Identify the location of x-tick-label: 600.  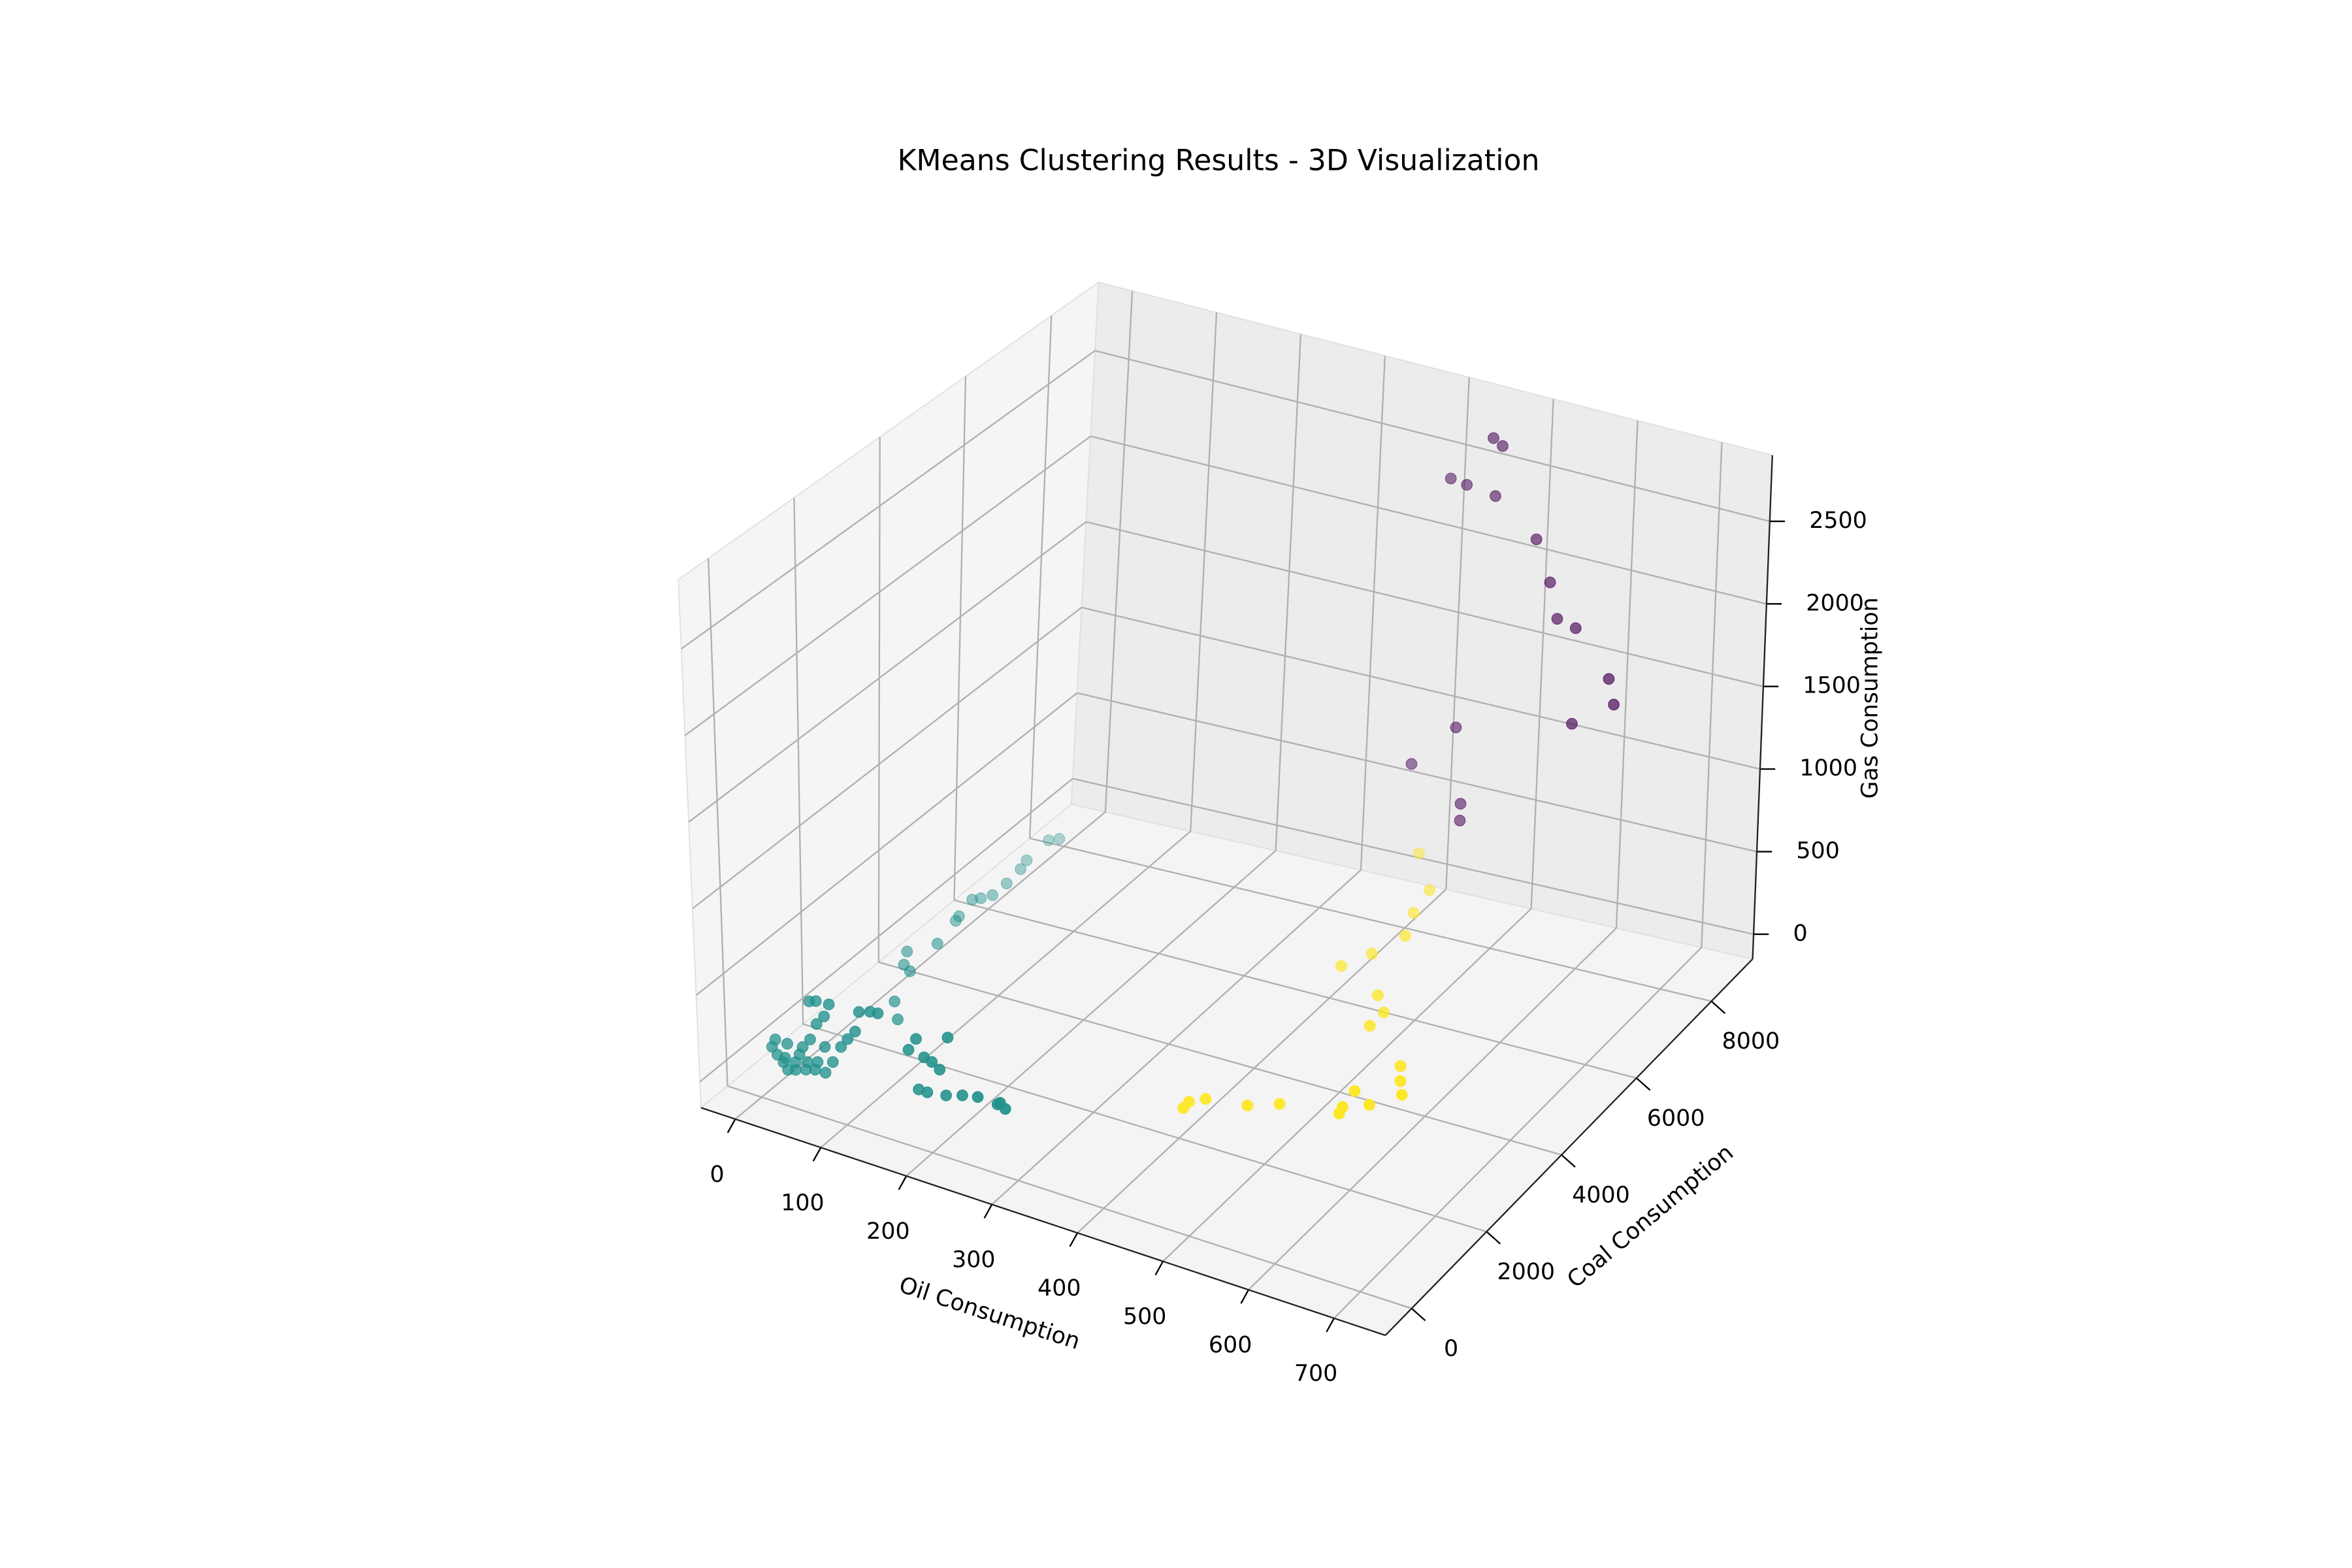
(1230, 1345).